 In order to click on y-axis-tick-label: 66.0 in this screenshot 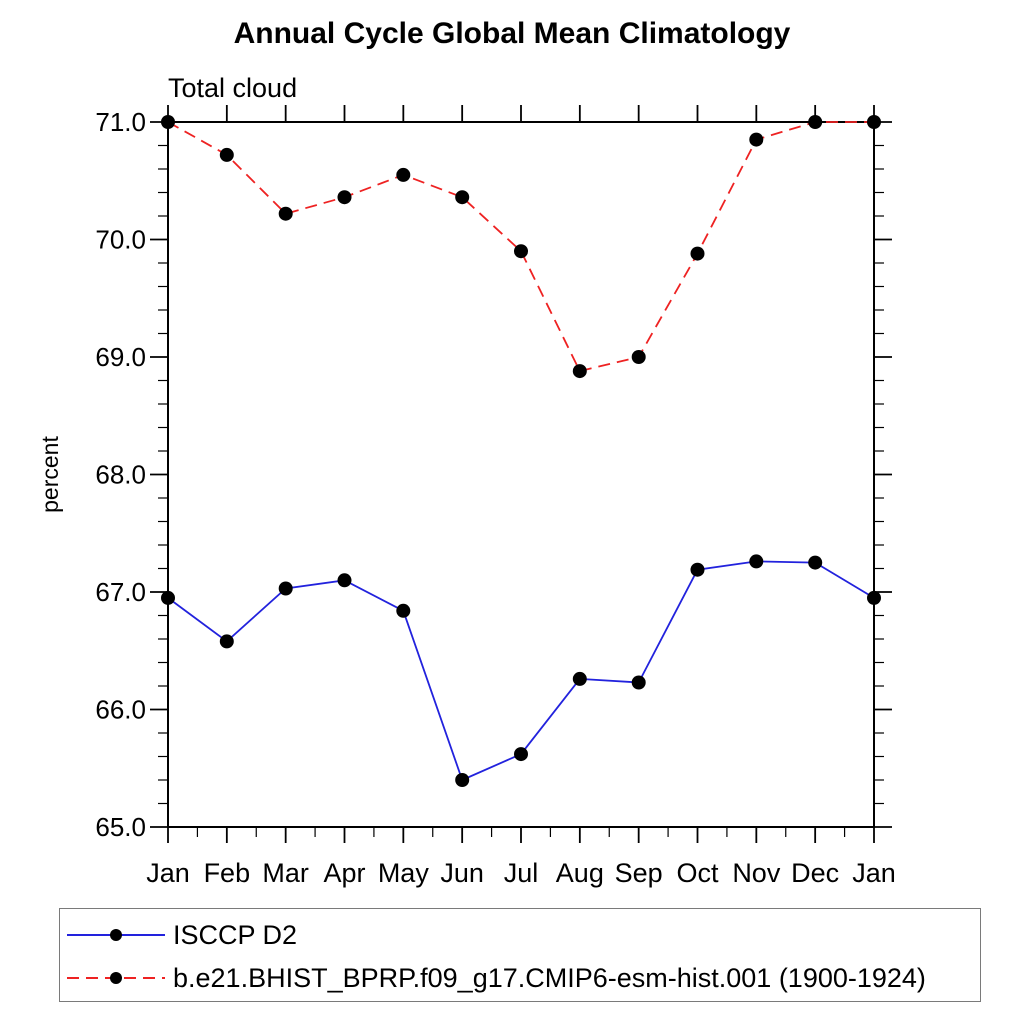, I will do `click(120, 710)`.